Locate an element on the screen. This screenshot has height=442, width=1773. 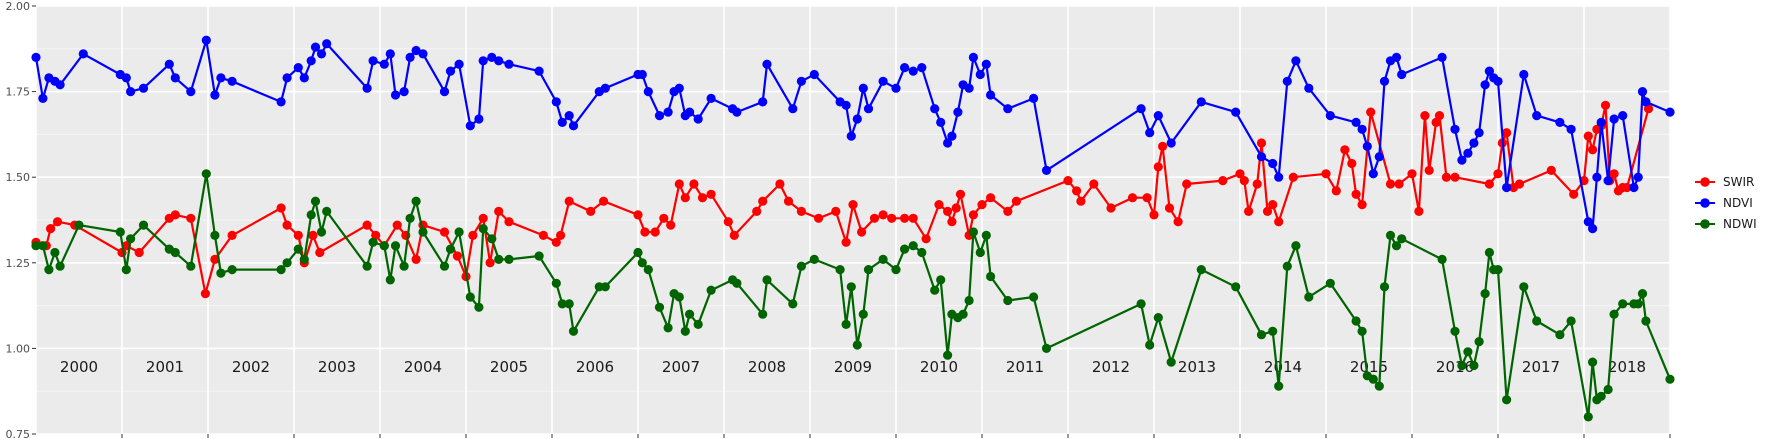
year-label: 2010 is located at coordinates (939, 367).